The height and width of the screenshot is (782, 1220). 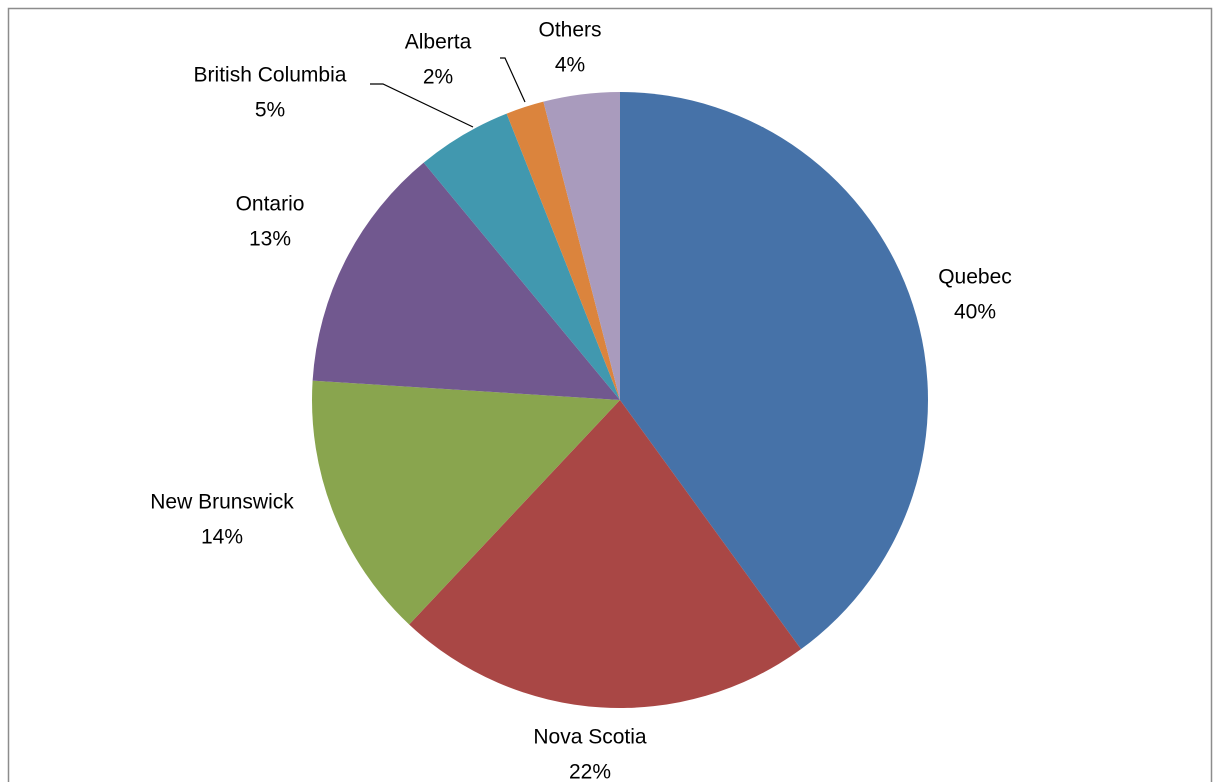 What do you see at coordinates (975, 277) in the screenshot?
I see `slice-label: Quebec` at bounding box center [975, 277].